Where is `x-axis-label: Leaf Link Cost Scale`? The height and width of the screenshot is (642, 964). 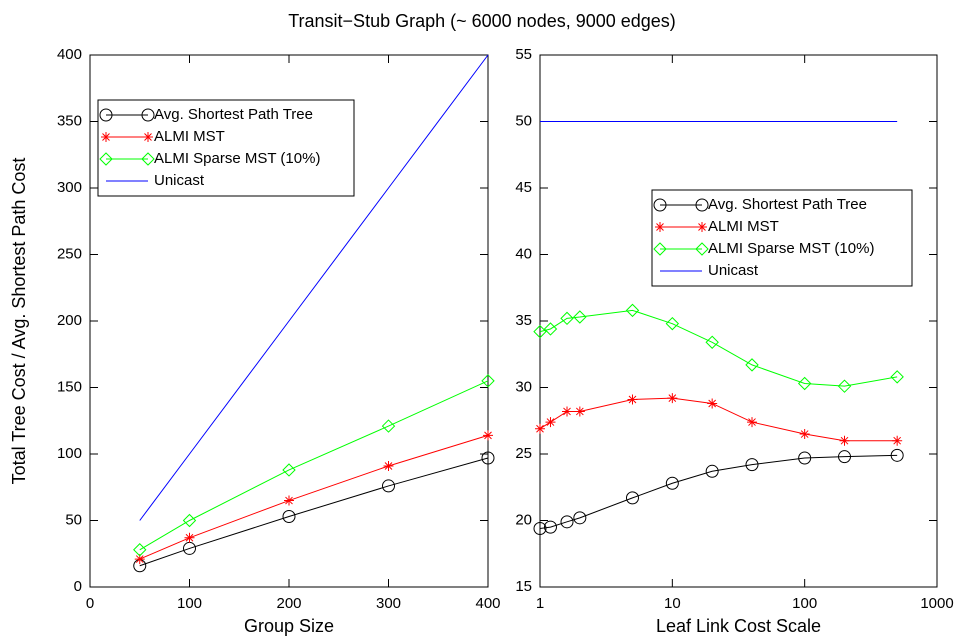 x-axis-label: Leaf Link Cost Scale is located at coordinates (738, 626).